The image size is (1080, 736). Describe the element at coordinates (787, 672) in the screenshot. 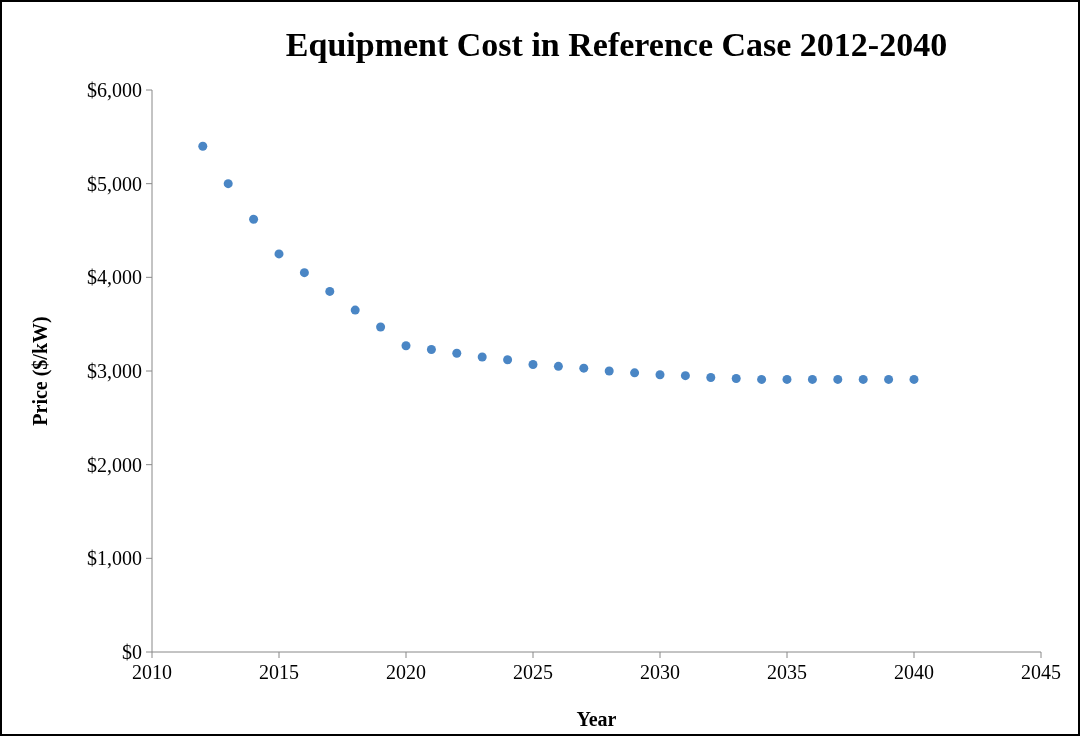

I see `x-tick-label: 2035` at that location.